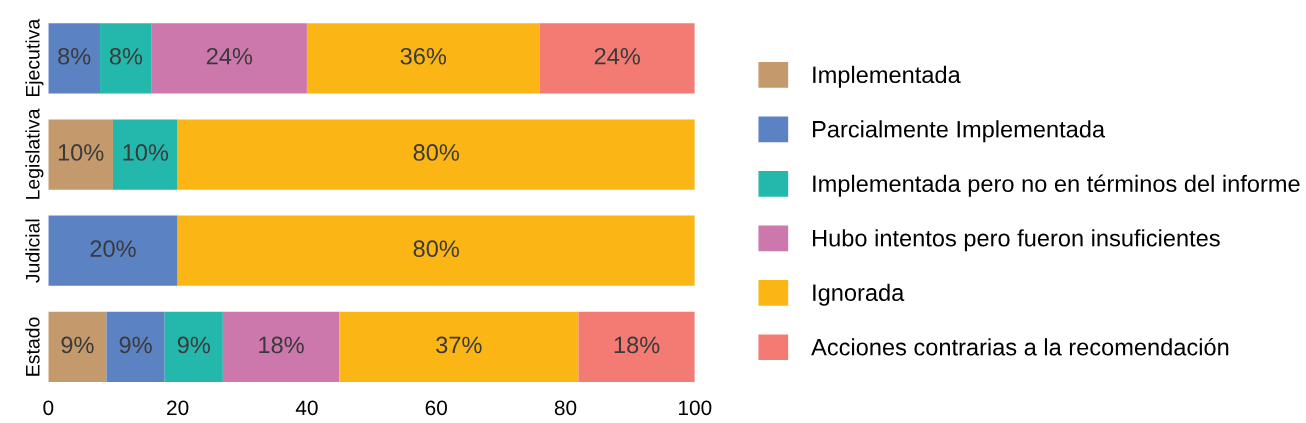  Describe the element at coordinates (32, 251) in the screenshot. I see `y-tick-label: Judicial` at that location.